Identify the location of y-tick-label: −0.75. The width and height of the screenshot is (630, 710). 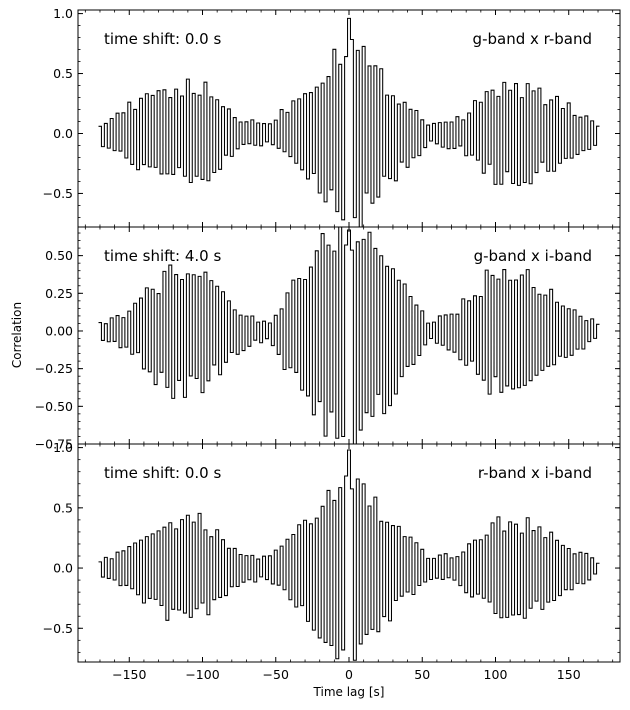
(54, 444).